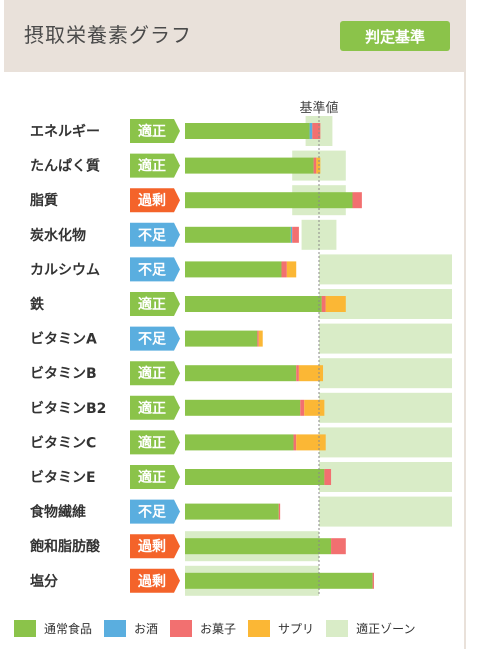  I want to click on legend-item: 適正ゾーン, so click(371, 628).